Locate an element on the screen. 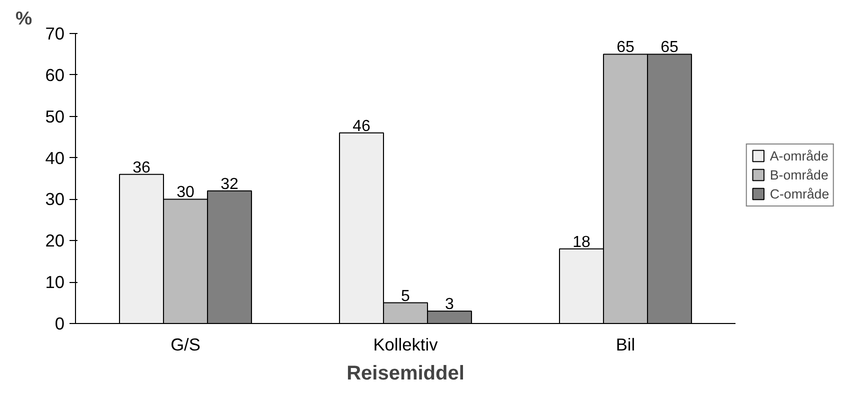 The height and width of the screenshot is (412, 842). y-tick-label: 70 is located at coordinates (55, 34).